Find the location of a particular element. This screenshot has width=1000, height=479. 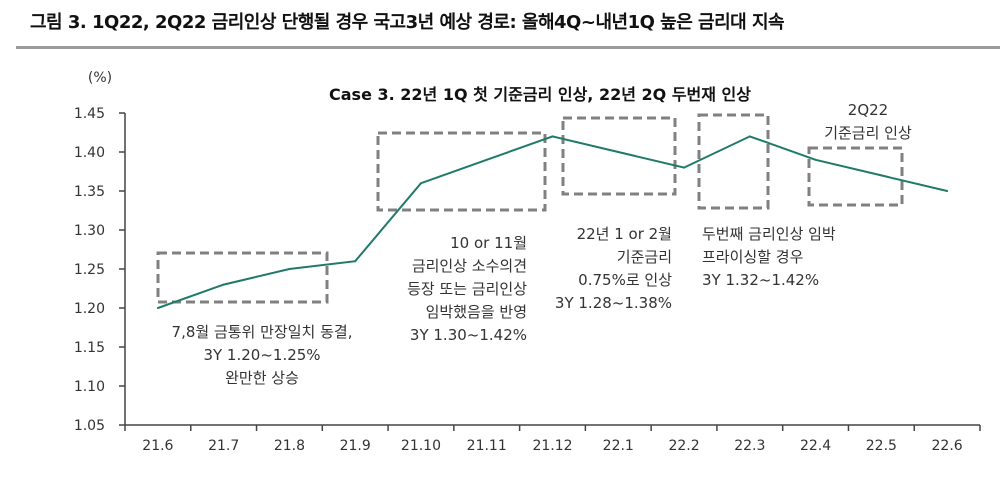

x-tick-label: 21.11 is located at coordinates (487, 446).